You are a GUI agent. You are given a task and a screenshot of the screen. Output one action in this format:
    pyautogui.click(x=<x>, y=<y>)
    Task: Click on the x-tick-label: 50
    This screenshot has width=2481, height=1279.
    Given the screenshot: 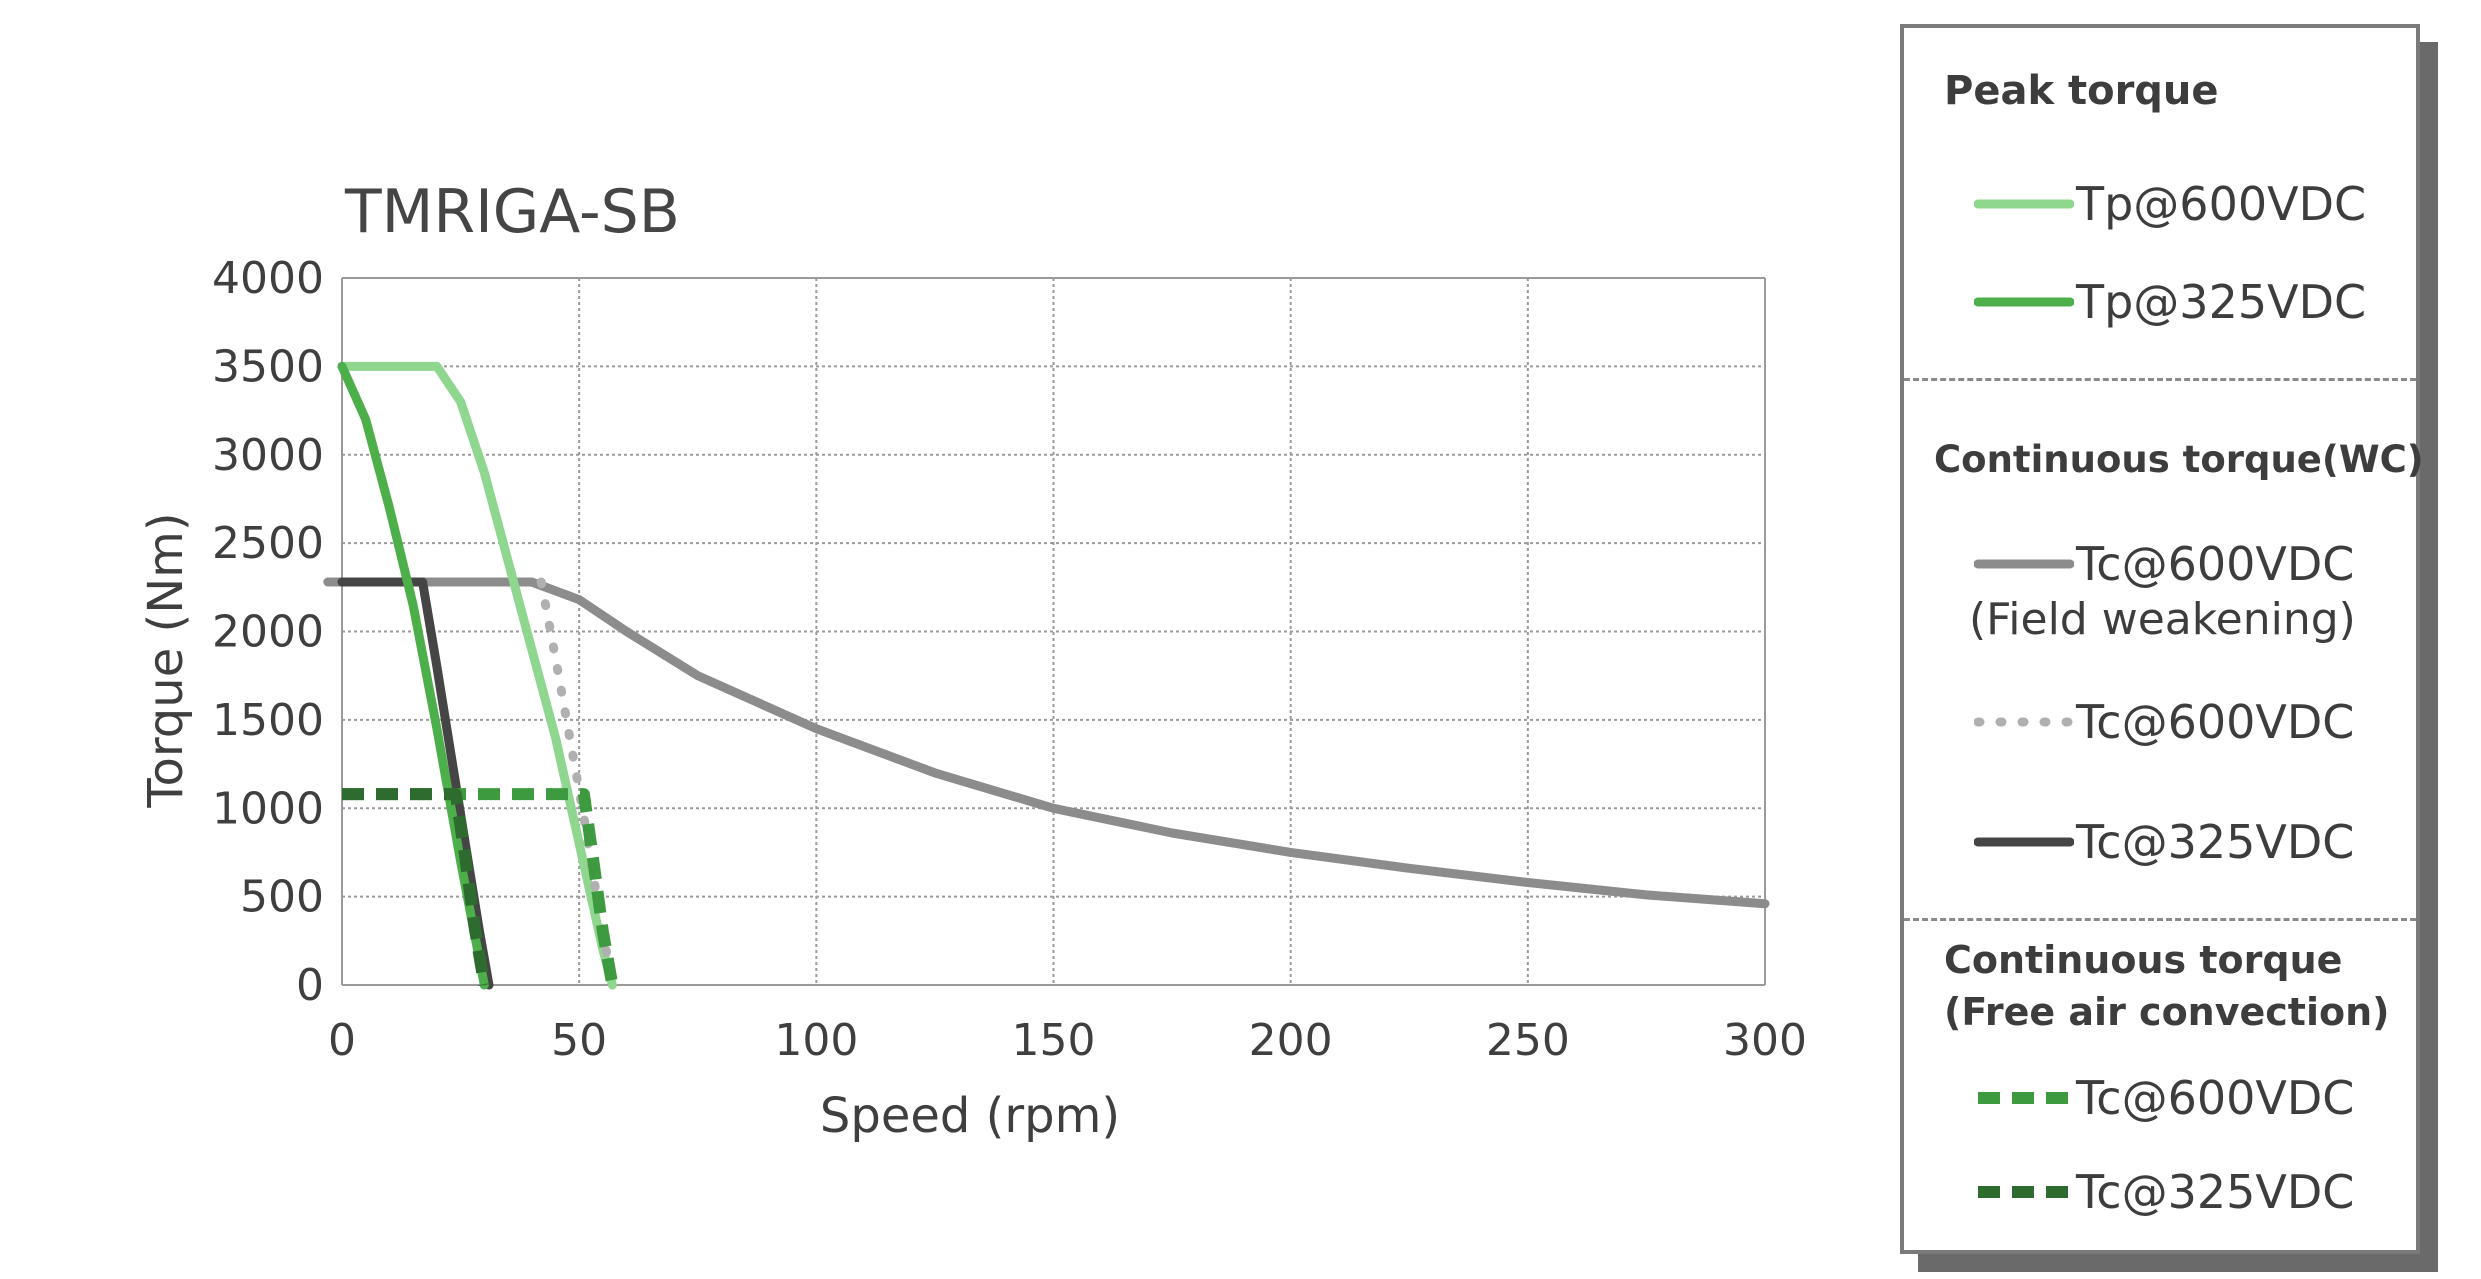 What is the action you would take?
    pyautogui.click(x=579, y=1040)
    